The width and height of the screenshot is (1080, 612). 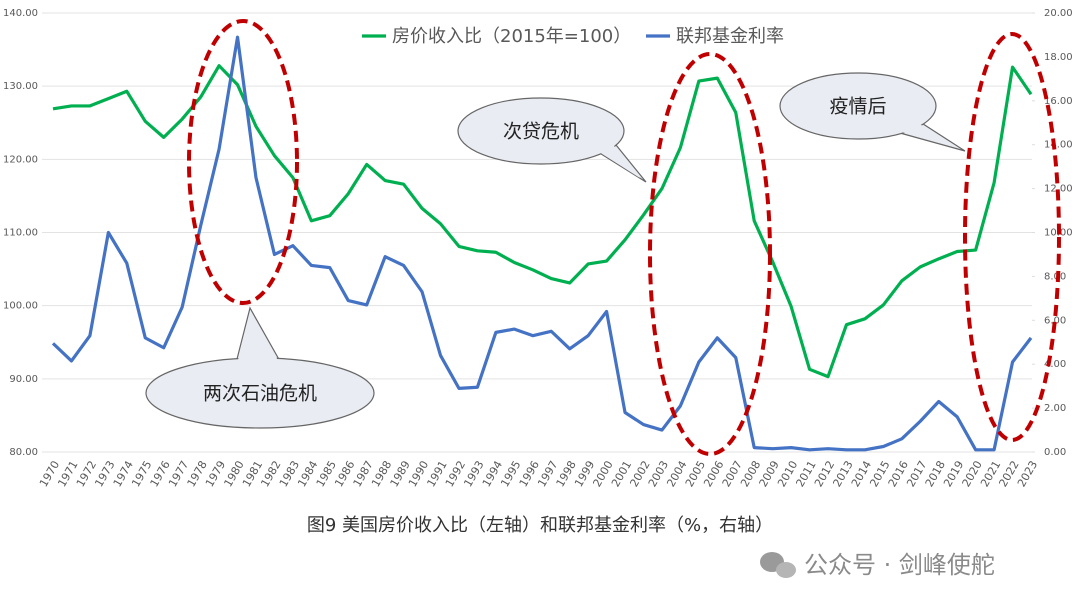 I want to click on y2-tick-label: 8.00, so click(x=1055, y=276).